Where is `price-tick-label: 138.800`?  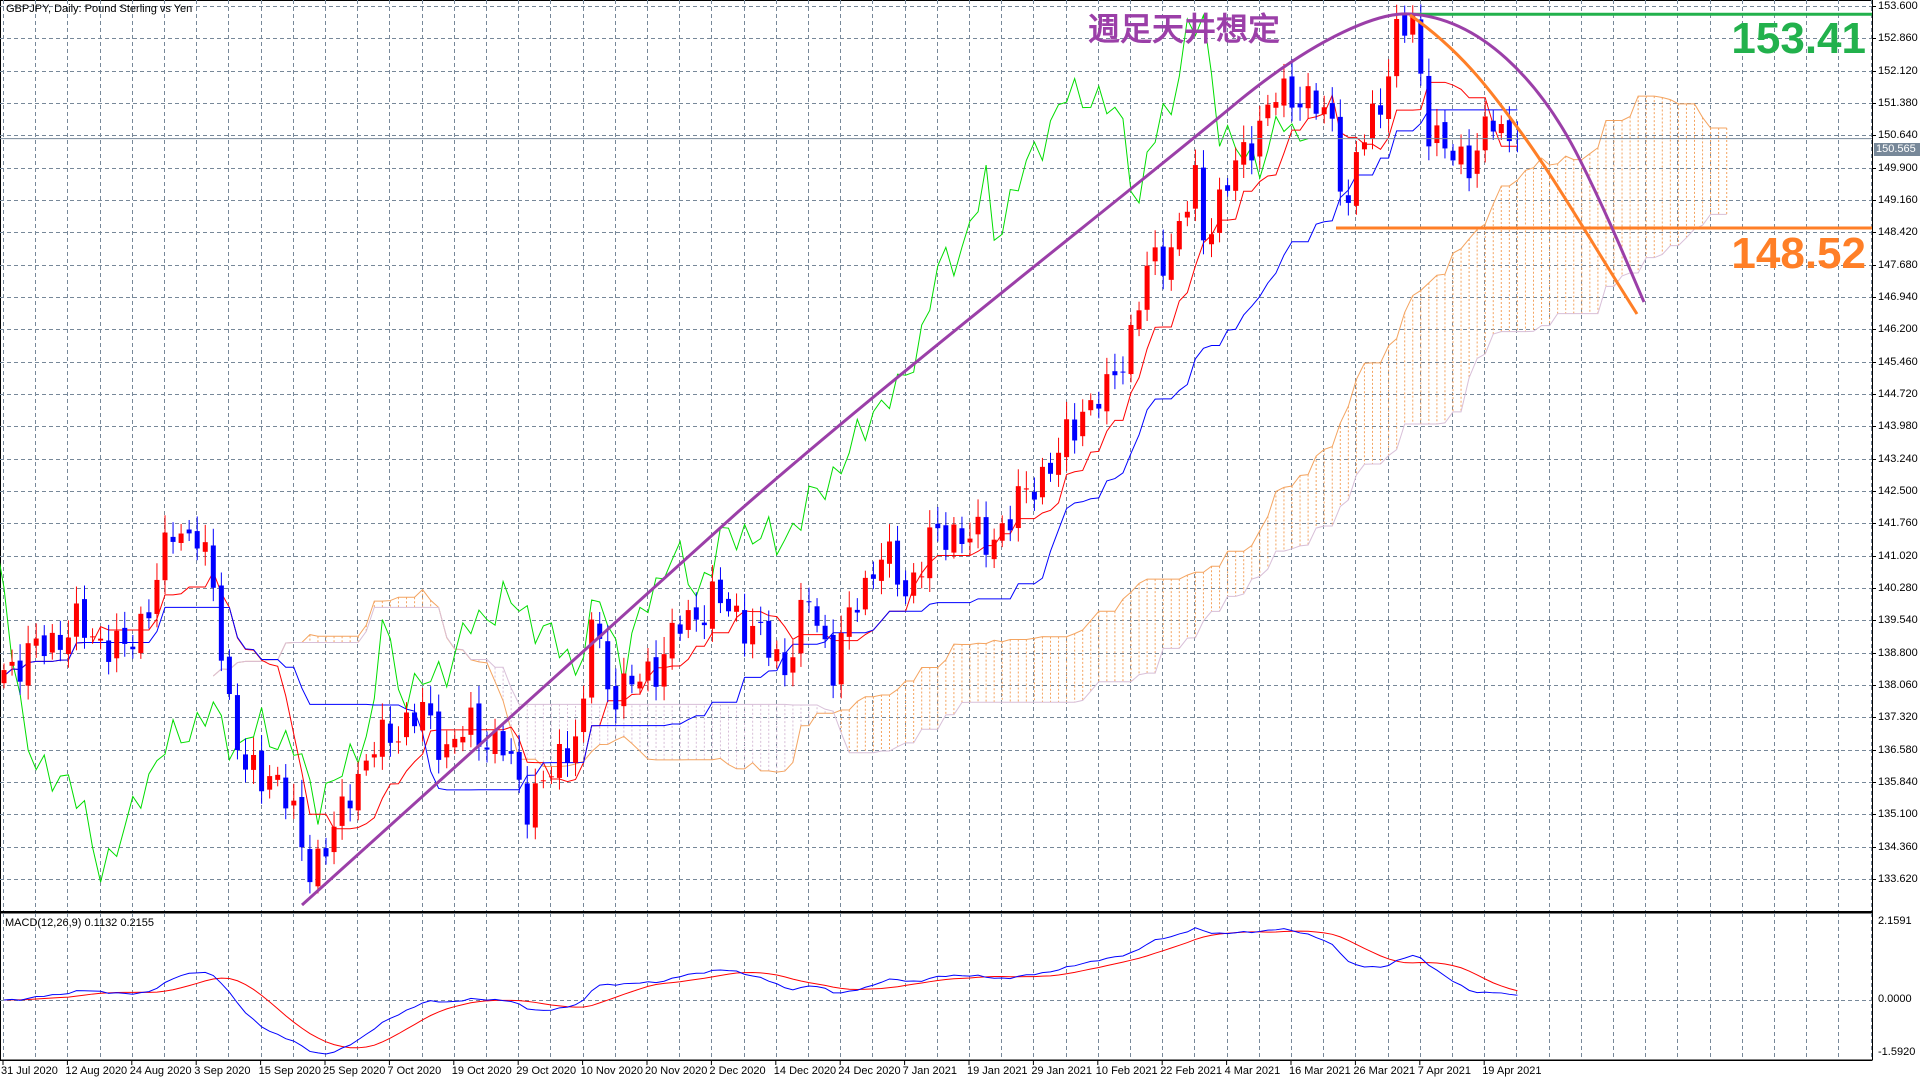
price-tick-label: 138.800 is located at coordinates (1898, 652).